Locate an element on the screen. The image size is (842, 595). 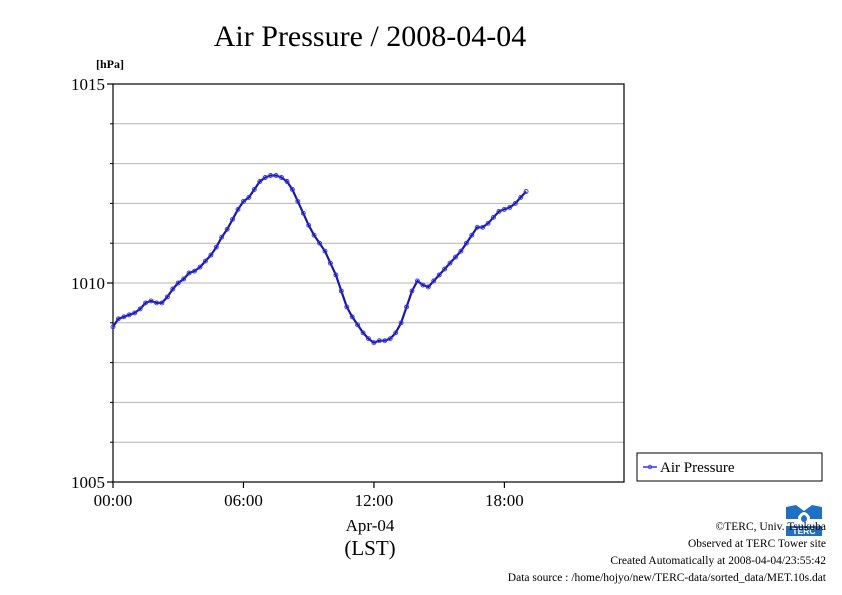
x-tick-label: 18:00 is located at coordinates (504, 500).